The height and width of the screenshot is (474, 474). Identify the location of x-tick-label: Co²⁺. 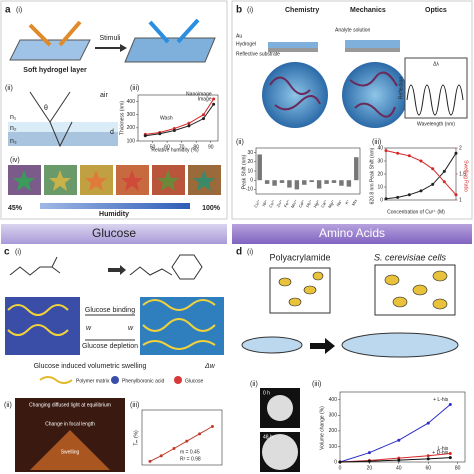
(272, 204).